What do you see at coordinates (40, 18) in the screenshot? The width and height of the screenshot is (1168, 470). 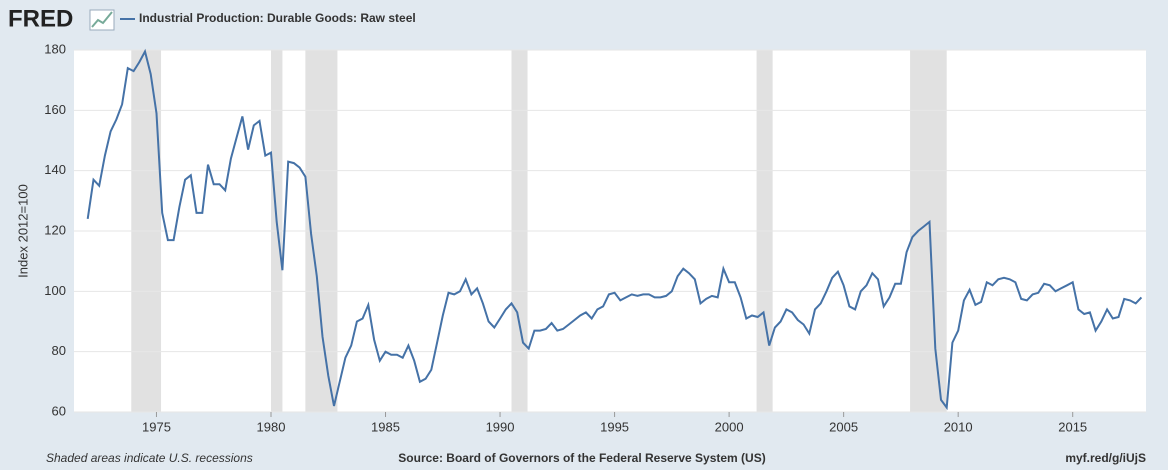 I see `logo: FRED` at bounding box center [40, 18].